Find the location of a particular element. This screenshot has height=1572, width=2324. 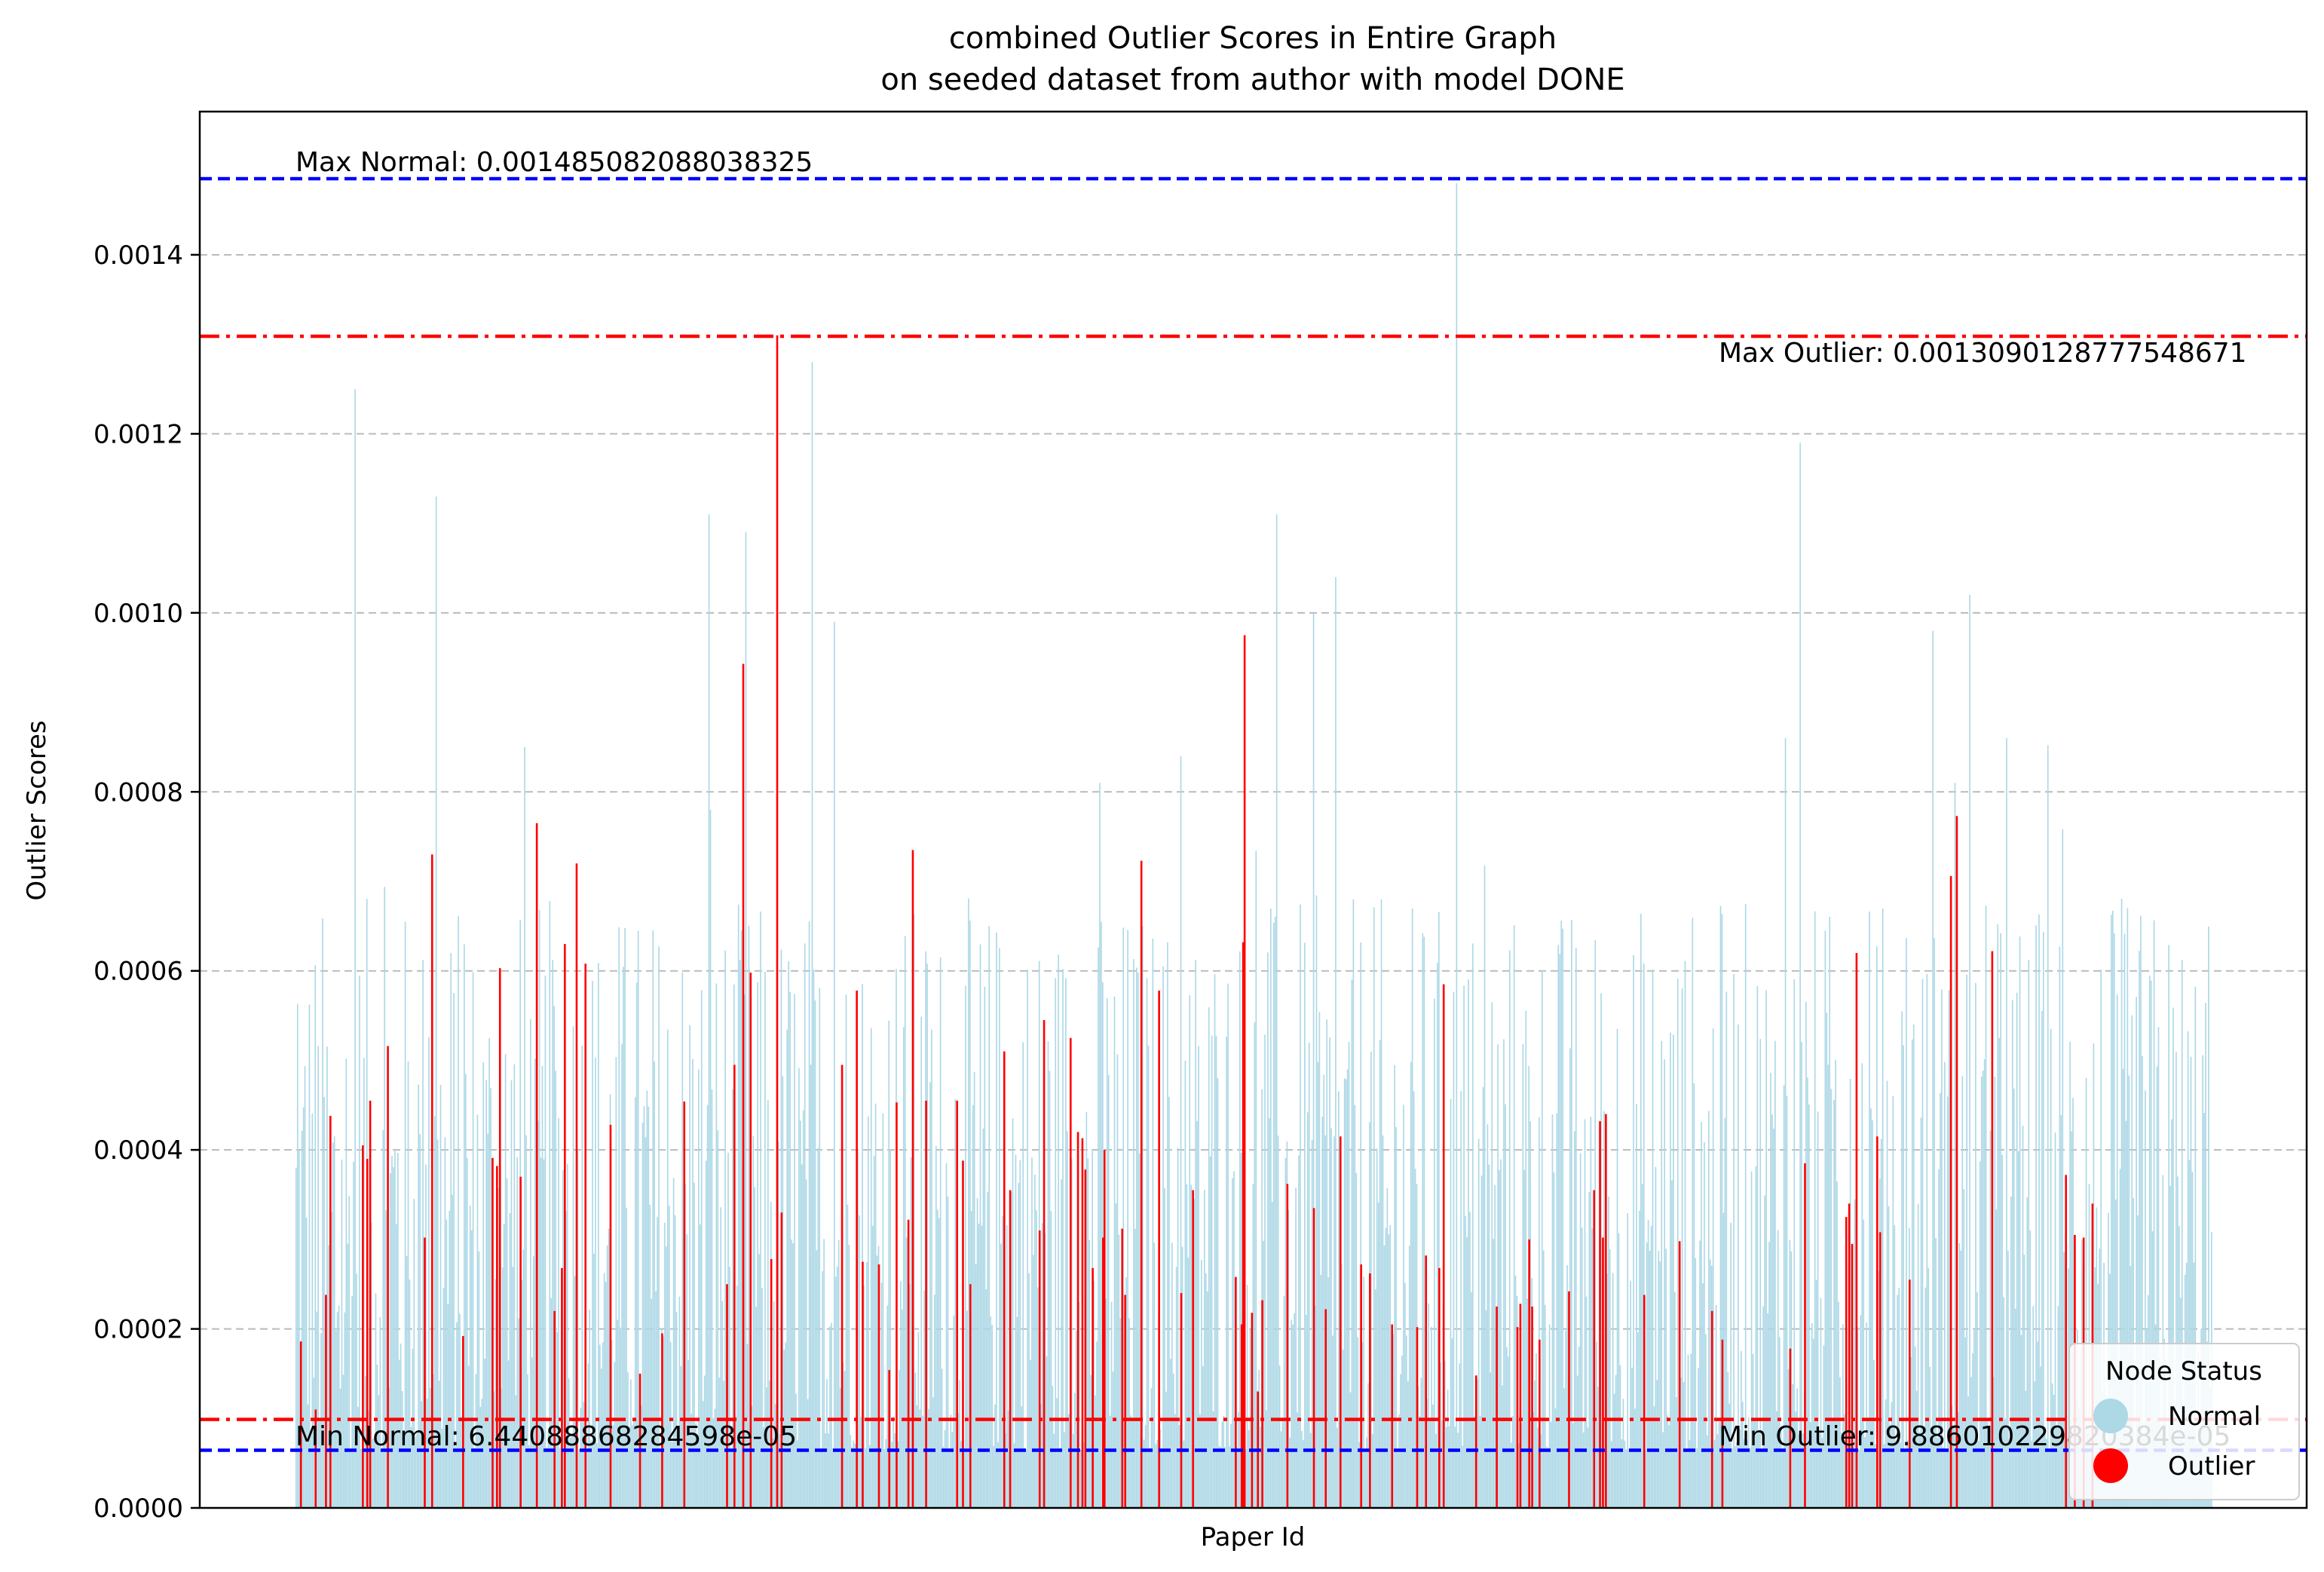

y-tick-label: 0.0008 is located at coordinates (138, 792).